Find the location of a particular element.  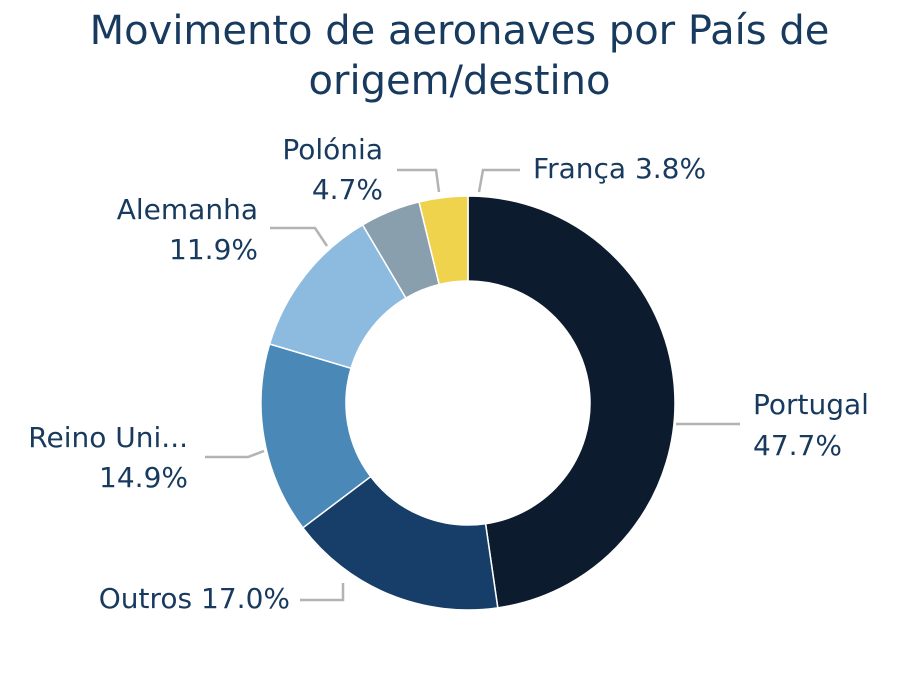

leader-line-franca is located at coordinates (498, 180).